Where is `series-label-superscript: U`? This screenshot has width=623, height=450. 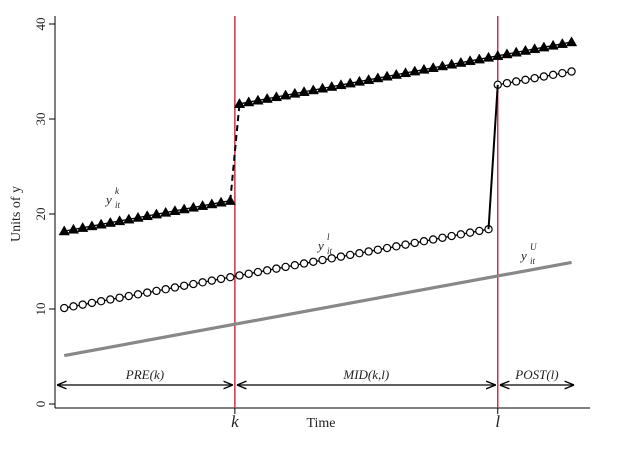 series-label-superscript: U is located at coordinates (533, 247).